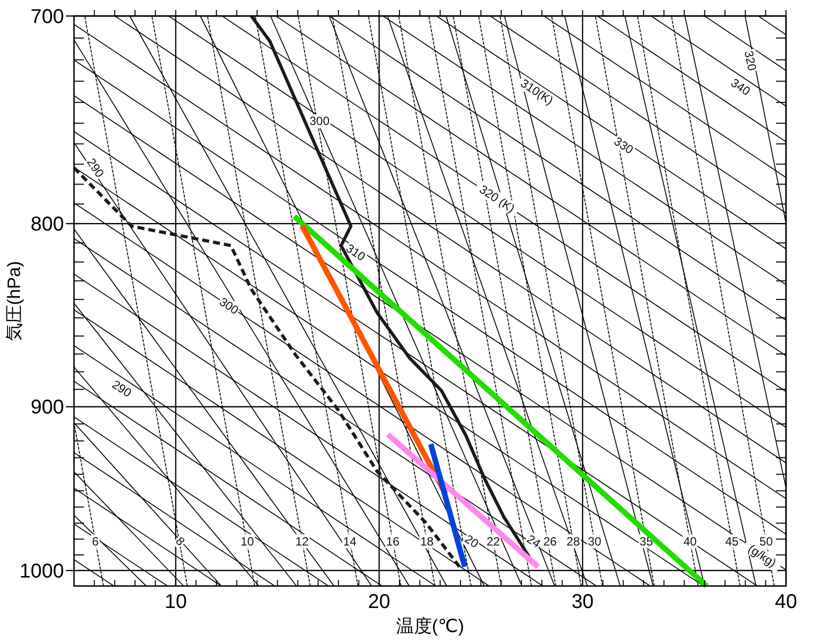 The image size is (816, 640). I want to click on annotation: 18, so click(427, 541).